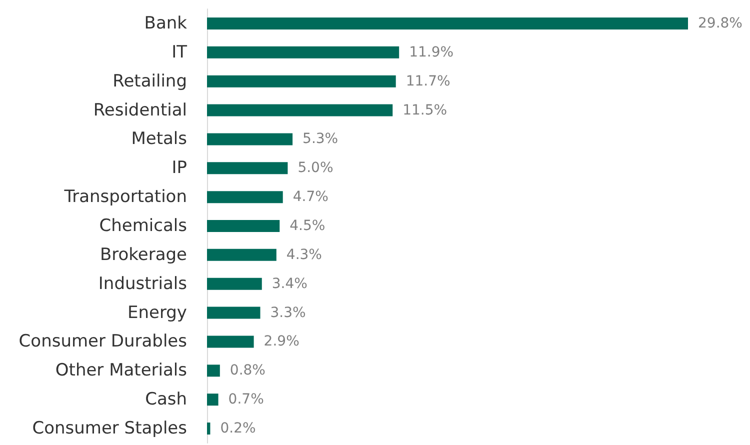 The height and width of the screenshot is (445, 750). I want to click on data-label: 3.3%, so click(288, 312).